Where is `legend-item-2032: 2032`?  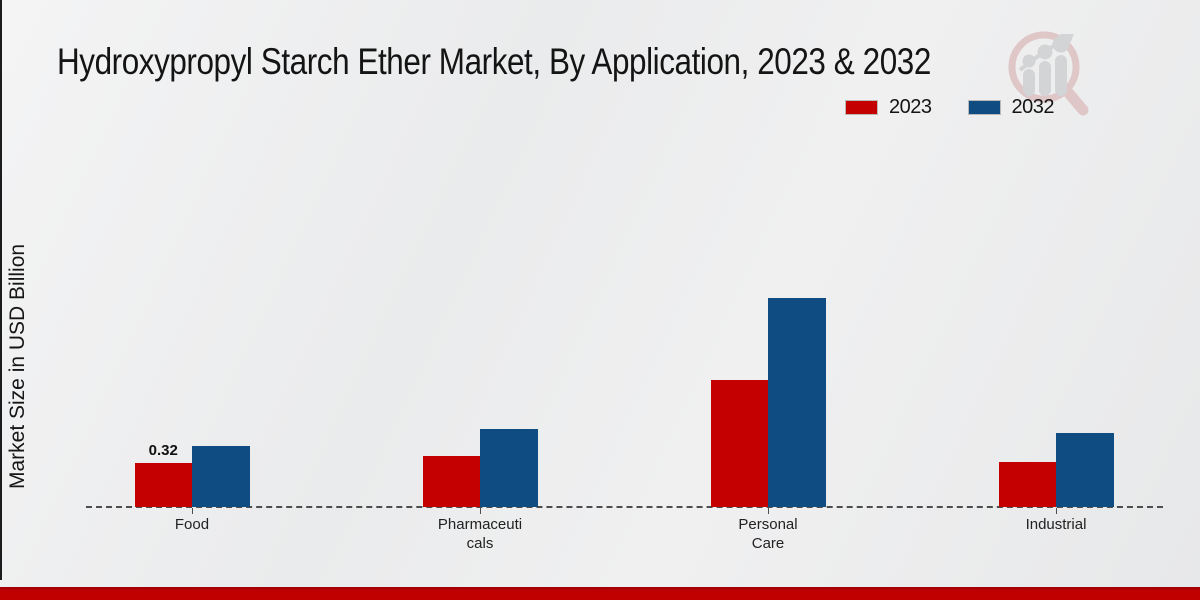
legend-item-2032: 2032 is located at coordinates (1011, 107).